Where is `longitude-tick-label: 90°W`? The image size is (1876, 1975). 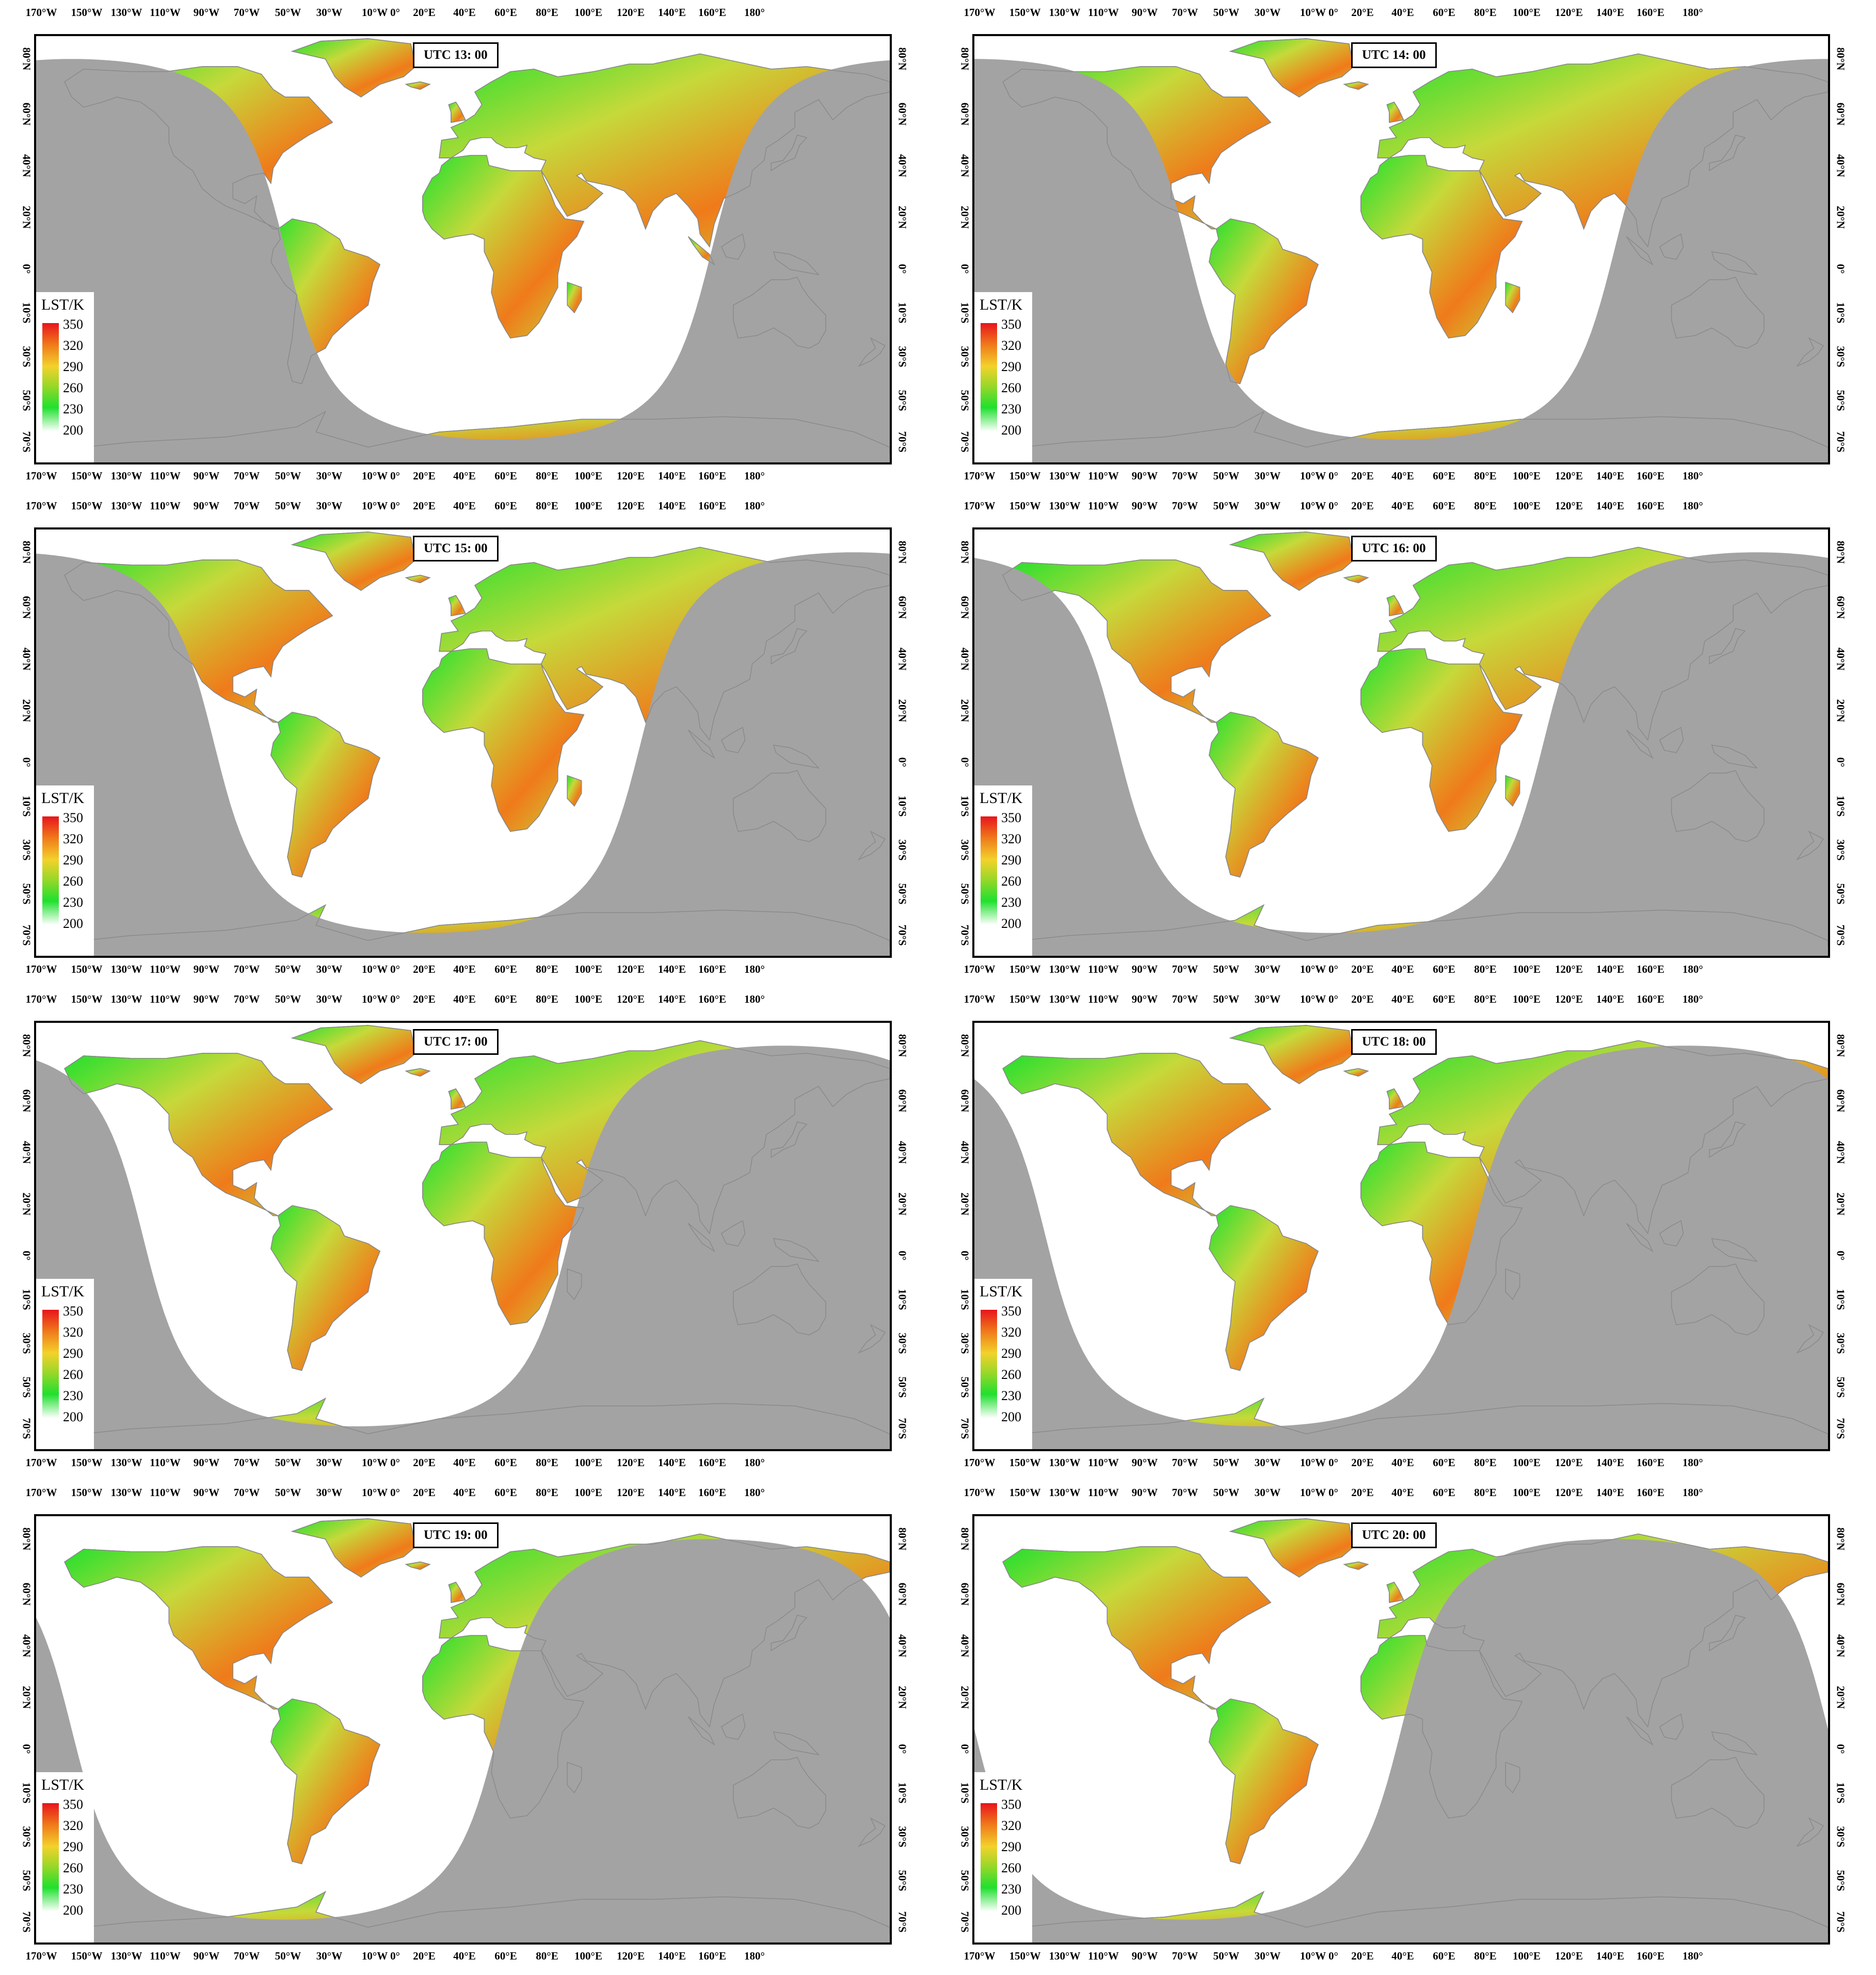
longitude-tick-label: 90°W is located at coordinates (206, 1463).